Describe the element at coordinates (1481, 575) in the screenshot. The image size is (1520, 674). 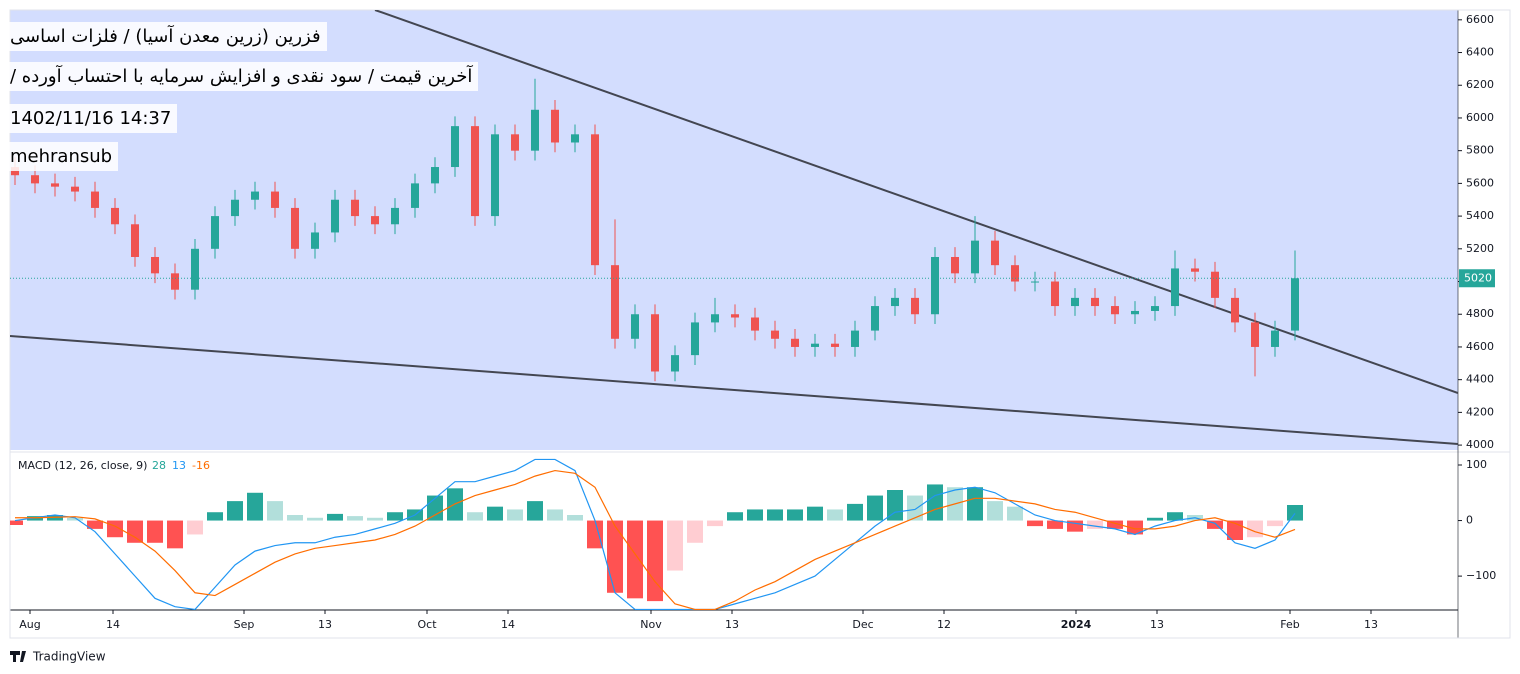
I see `y-tick-label: −100` at that location.